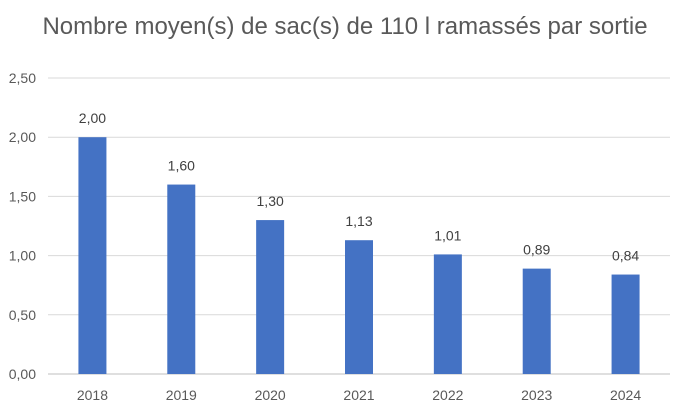  What do you see at coordinates (536, 250) in the screenshot?
I see `data-label: 0,89` at bounding box center [536, 250].